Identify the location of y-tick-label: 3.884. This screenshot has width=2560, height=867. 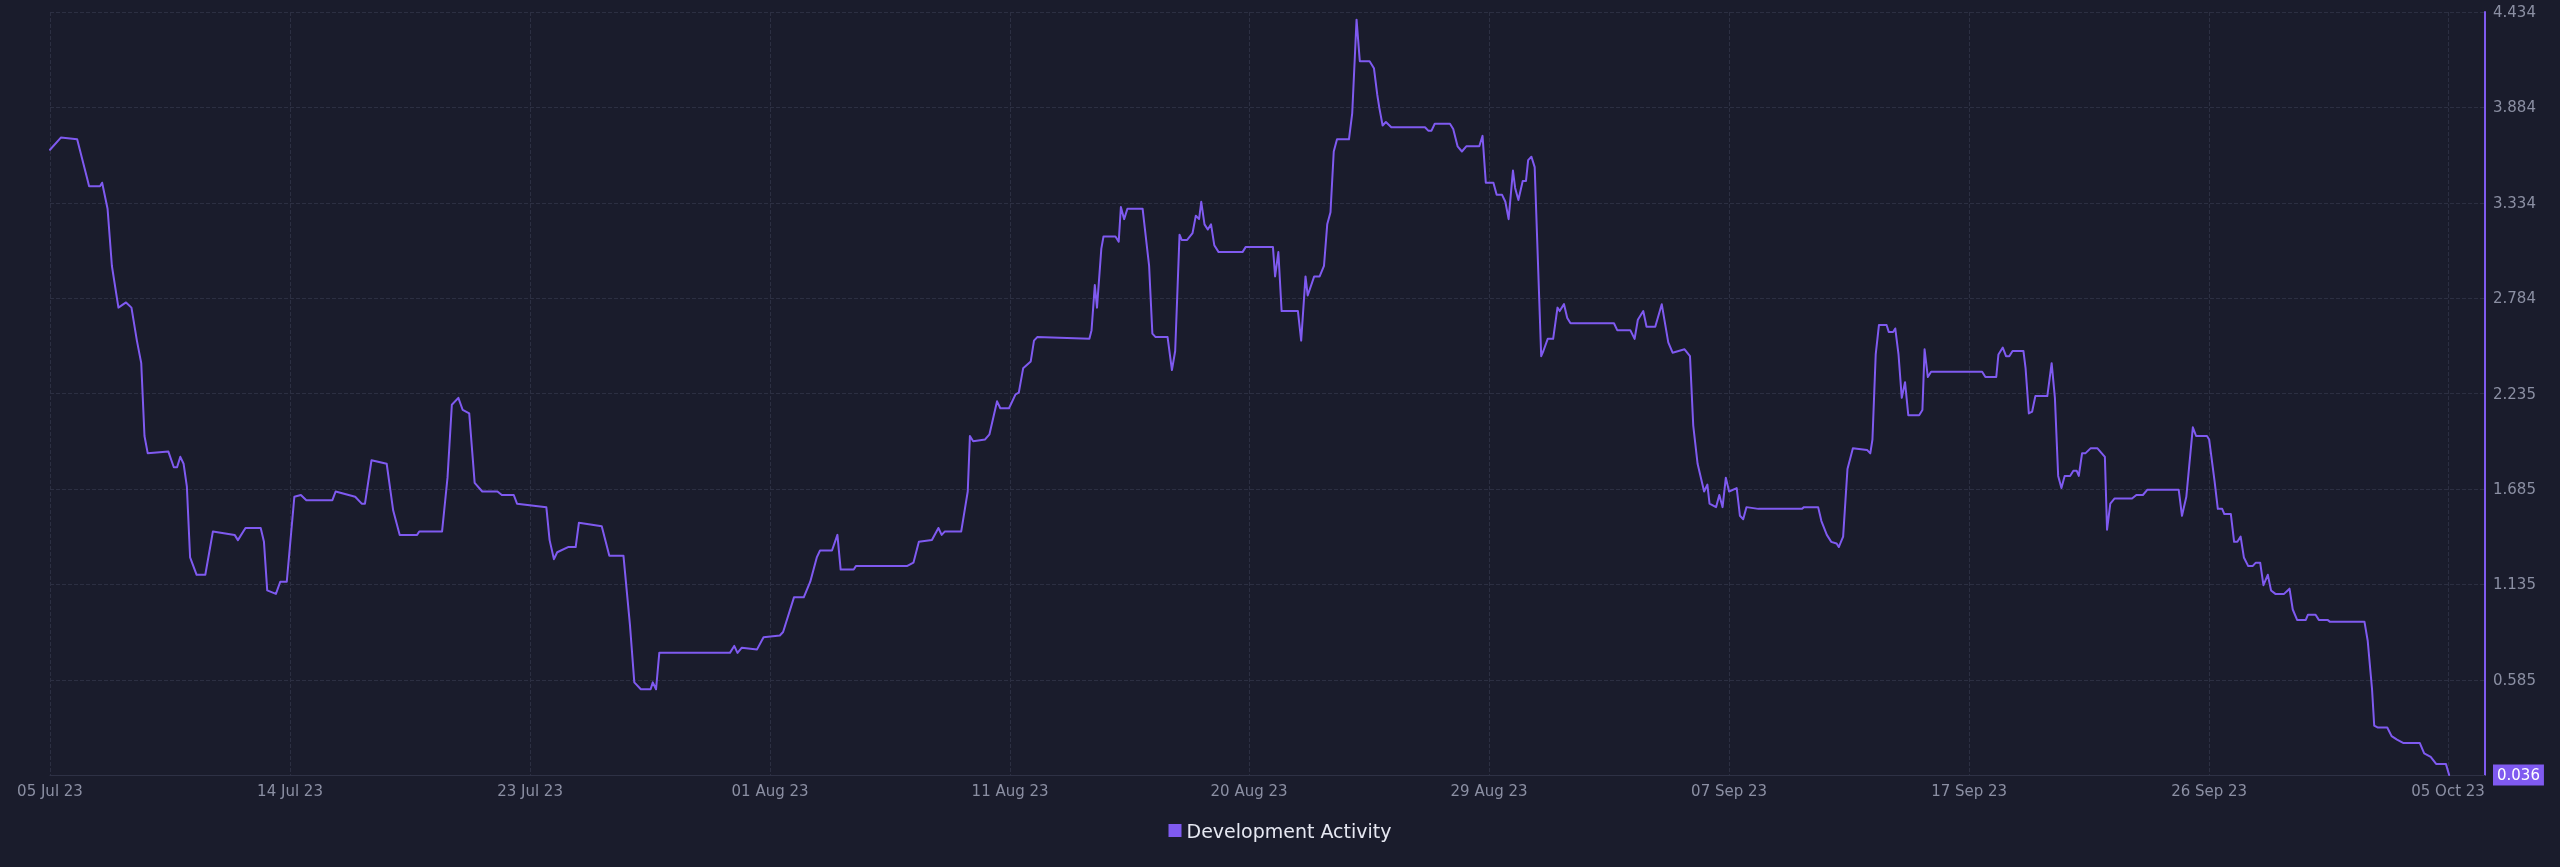
(2514, 107).